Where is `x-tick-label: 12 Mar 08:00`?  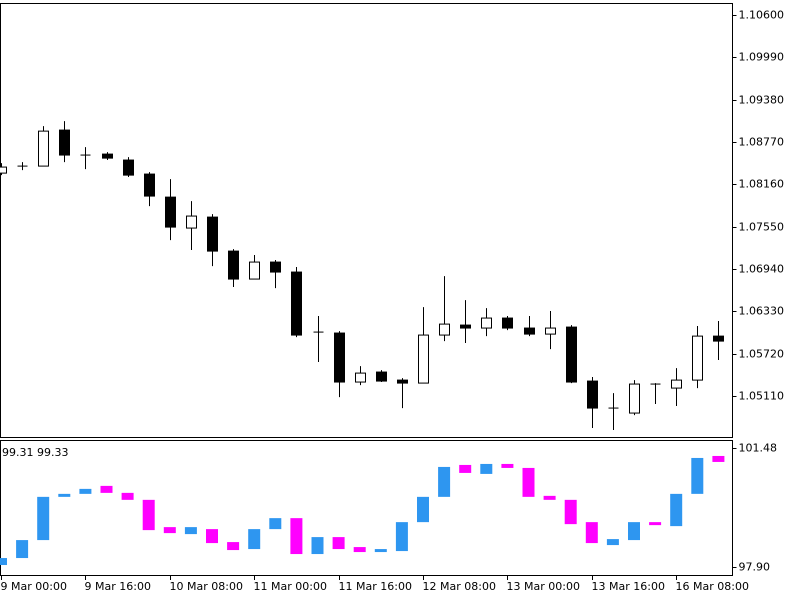
x-tick-label: 12 Mar 08:00 is located at coordinates (459, 586).